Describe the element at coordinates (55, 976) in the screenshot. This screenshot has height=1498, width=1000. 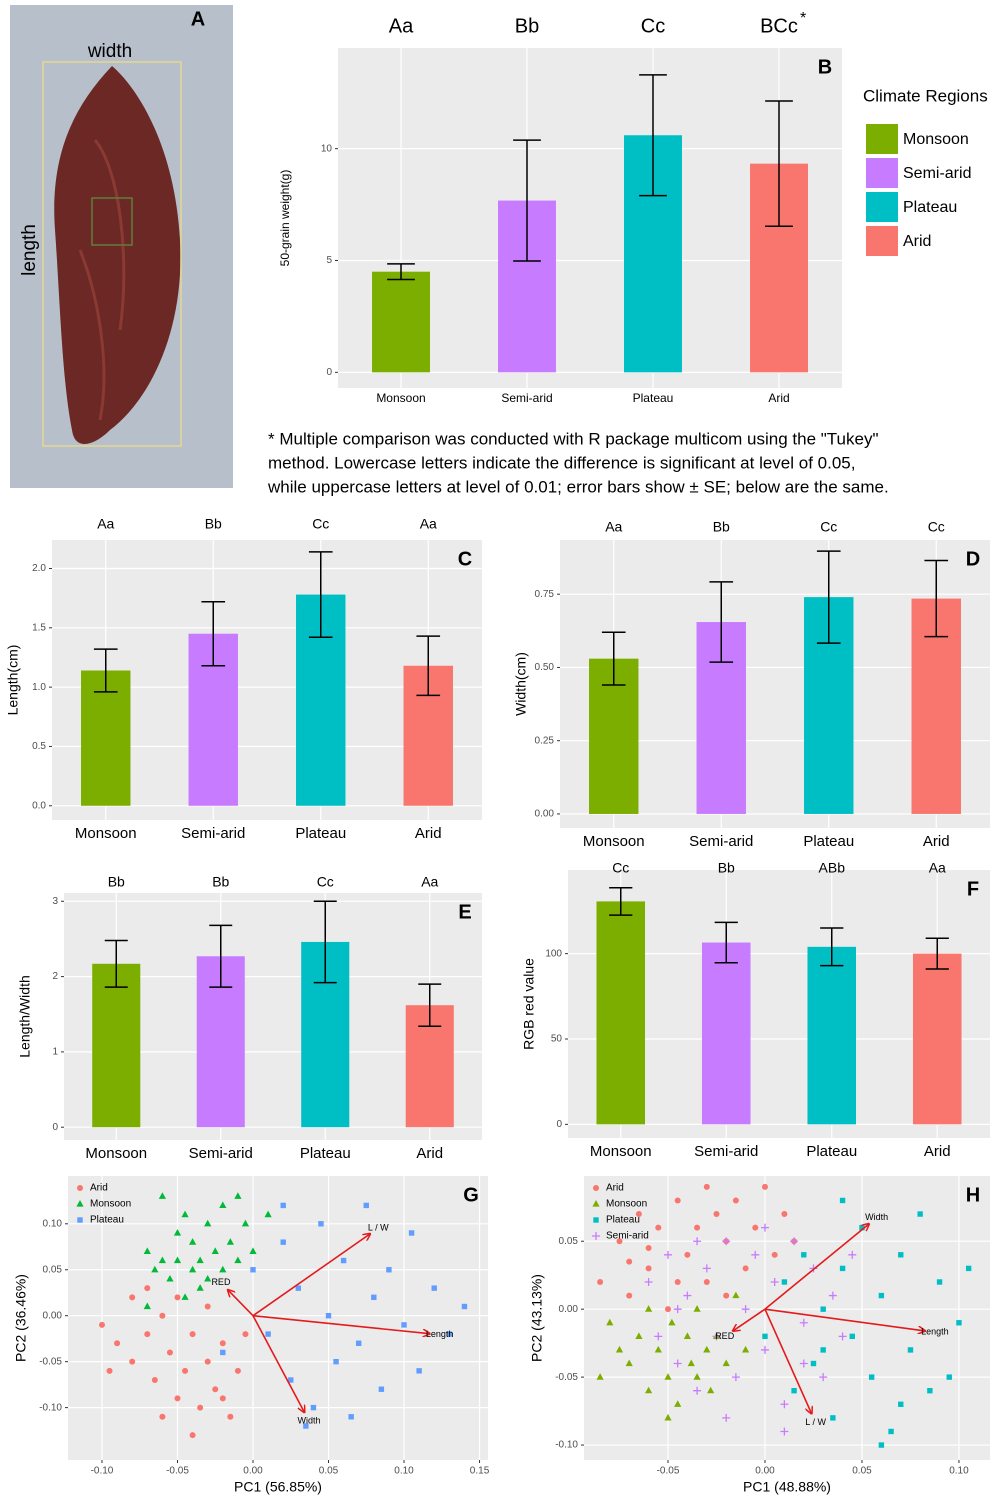
I see `y-tick-label: 2` at that location.